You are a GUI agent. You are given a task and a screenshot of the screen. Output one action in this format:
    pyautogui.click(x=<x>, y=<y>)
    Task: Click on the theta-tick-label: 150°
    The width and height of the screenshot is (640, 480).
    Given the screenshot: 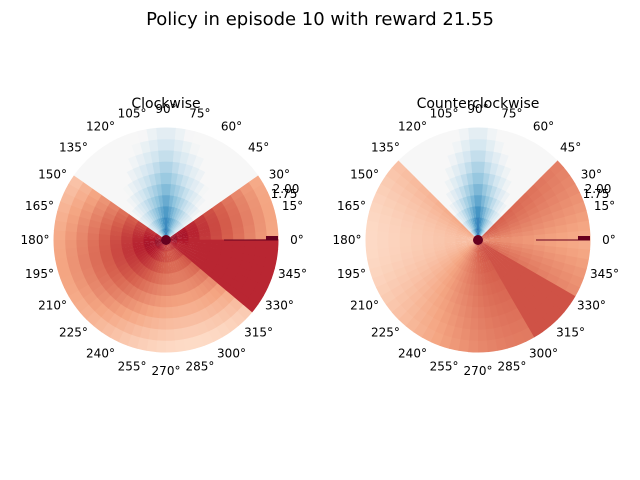 What is the action you would take?
    pyautogui.click(x=52, y=175)
    